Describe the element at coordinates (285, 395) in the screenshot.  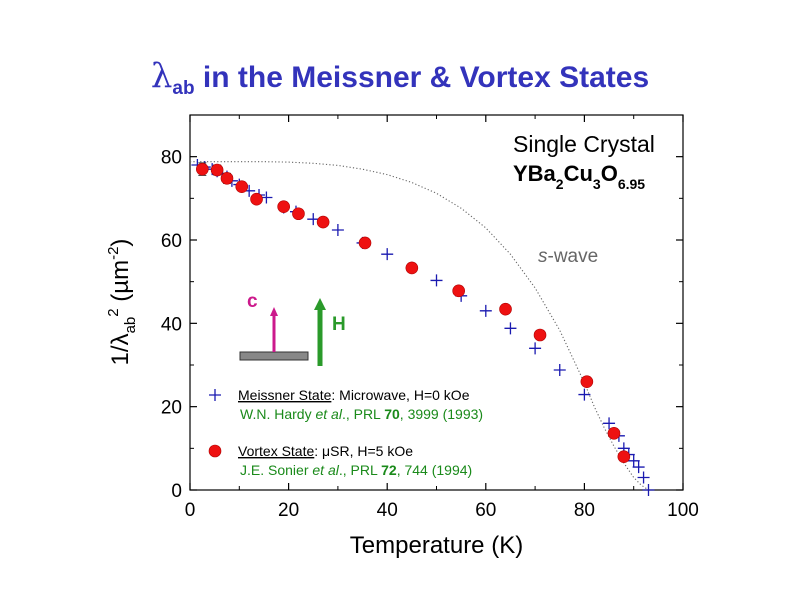
I see `legend-state-name: Meissner State` at that location.